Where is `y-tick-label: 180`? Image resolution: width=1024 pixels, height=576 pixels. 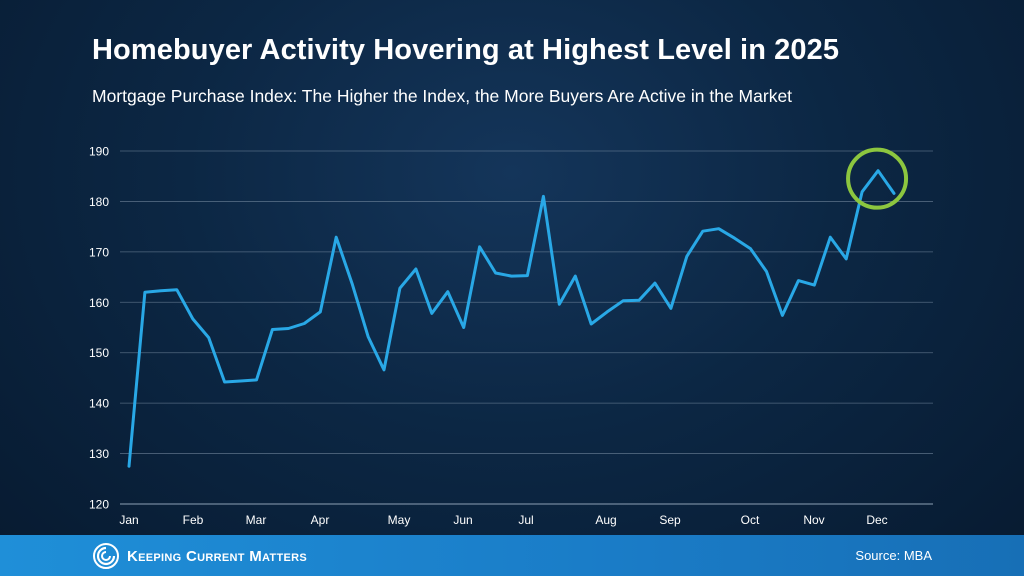
y-tick-label: 180 is located at coordinates (99, 202).